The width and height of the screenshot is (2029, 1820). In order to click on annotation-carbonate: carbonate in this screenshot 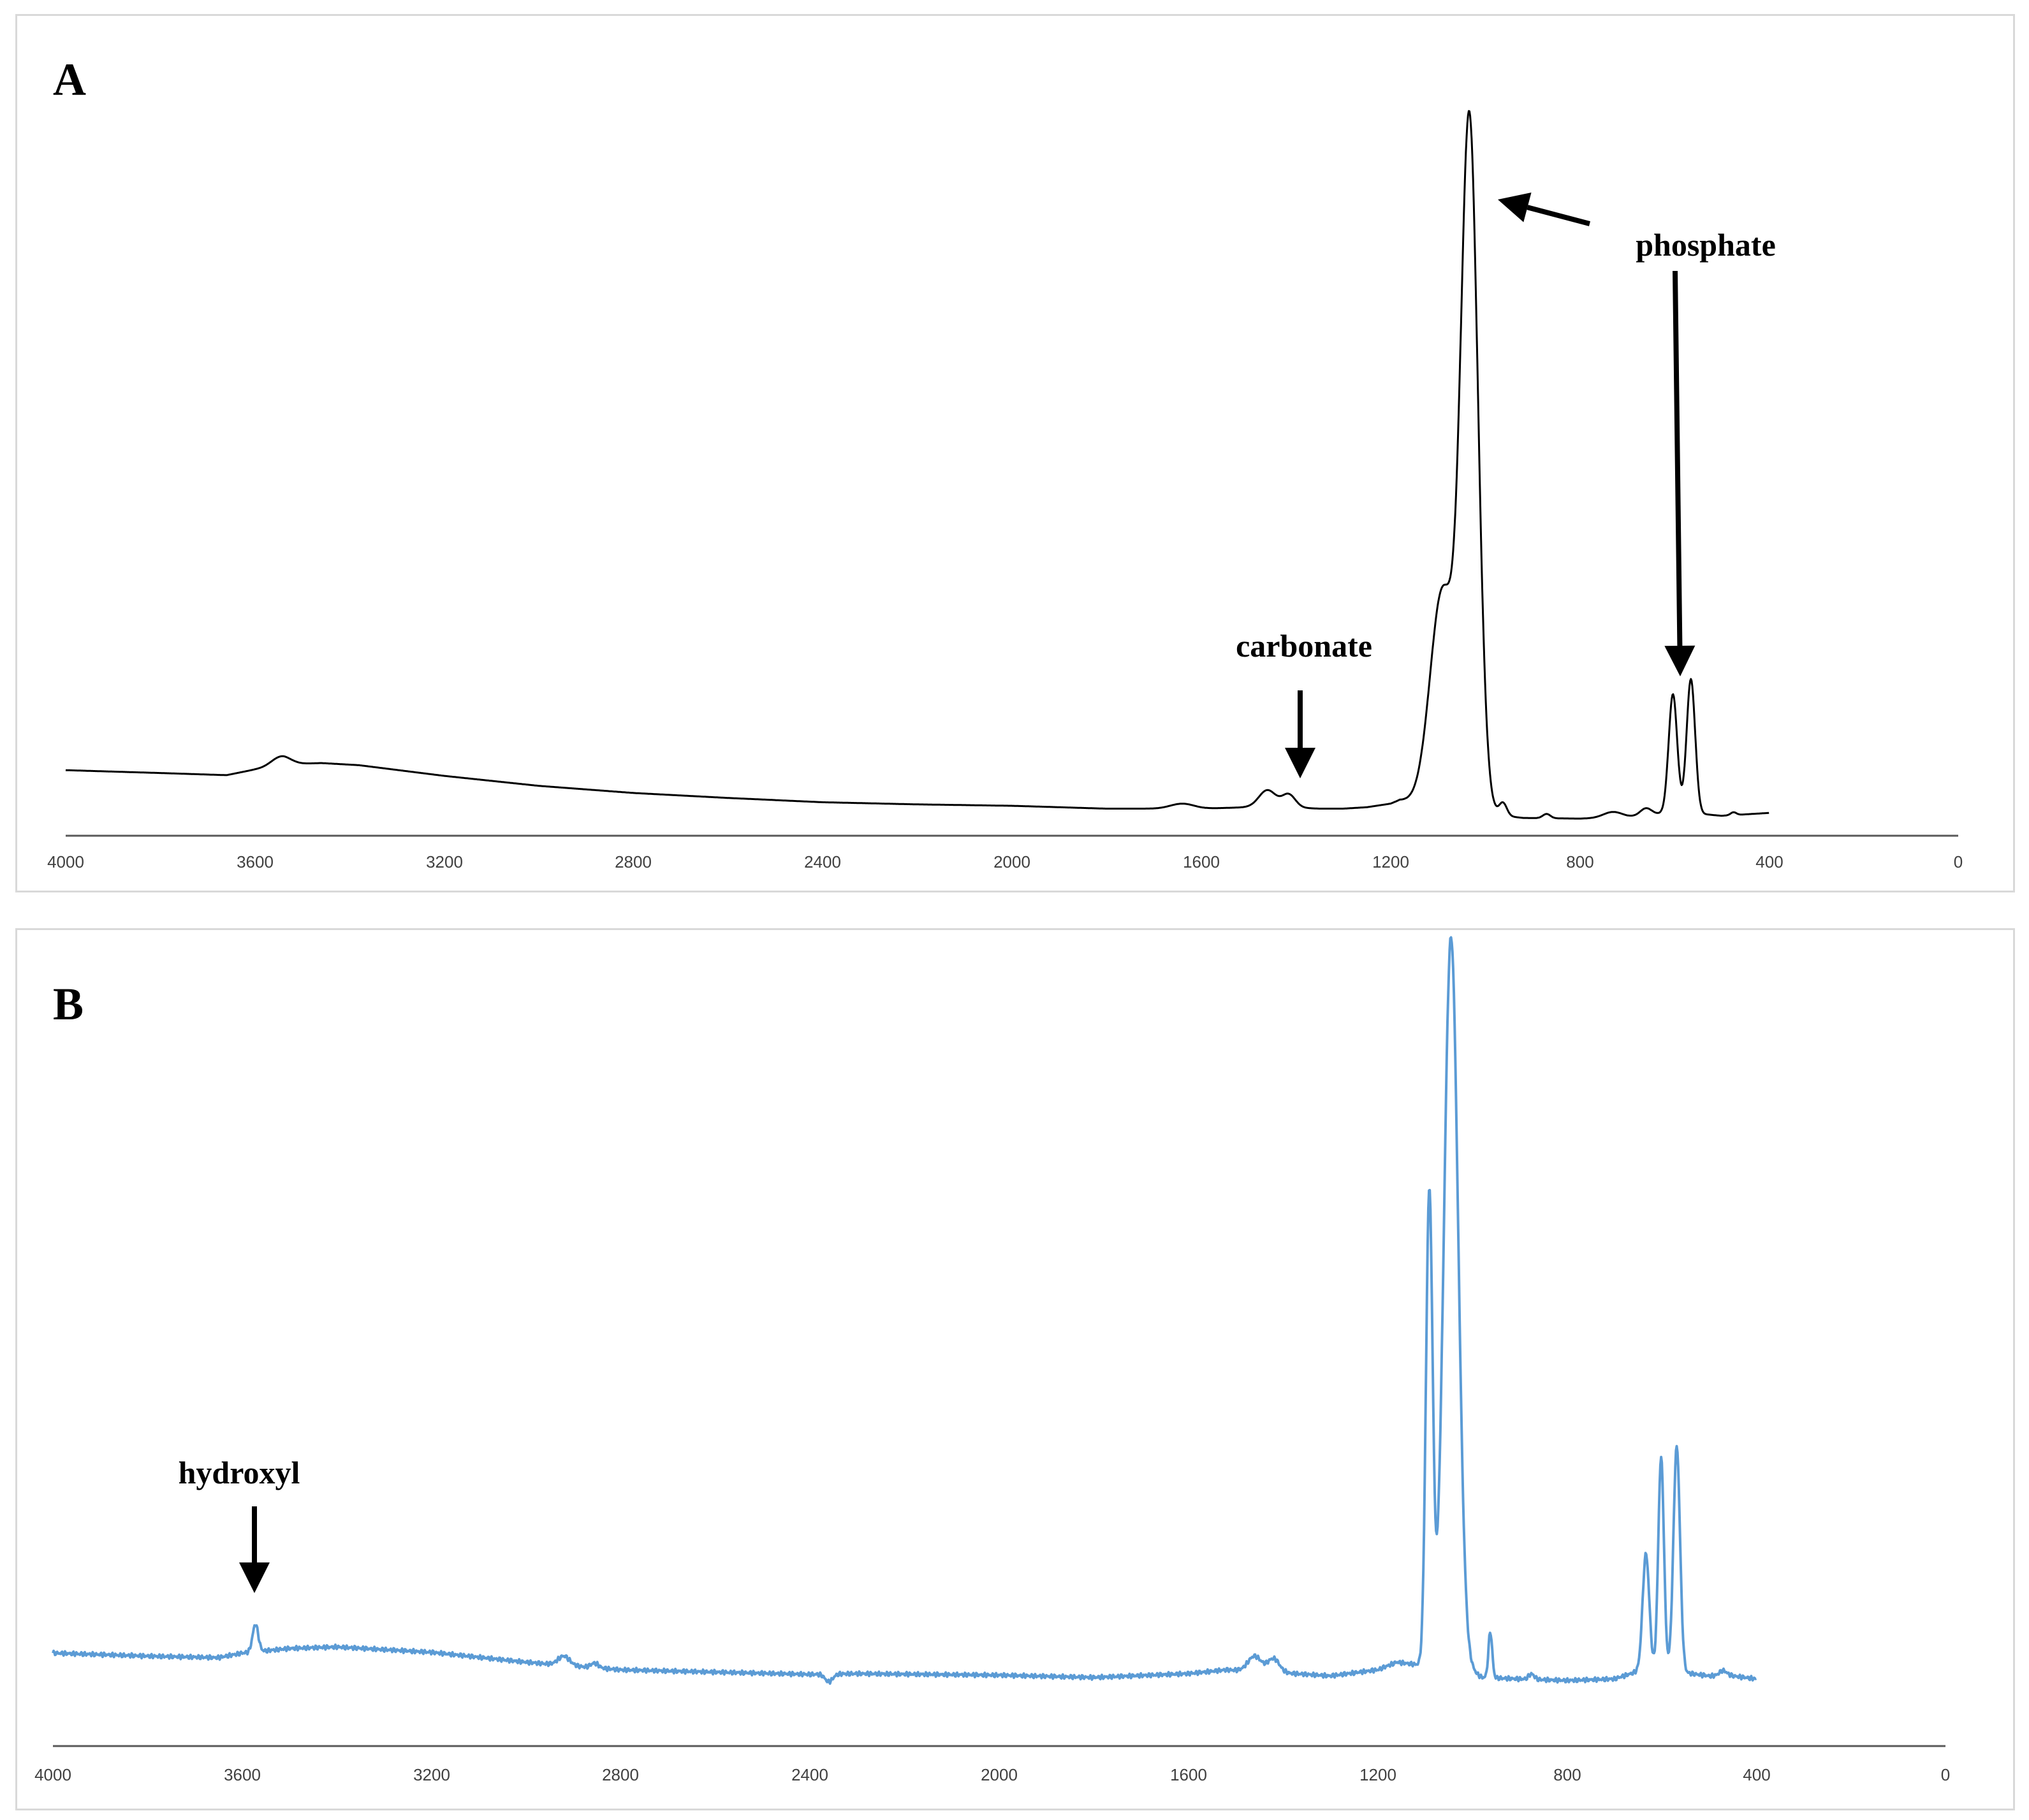, I will do `click(1304, 646)`.